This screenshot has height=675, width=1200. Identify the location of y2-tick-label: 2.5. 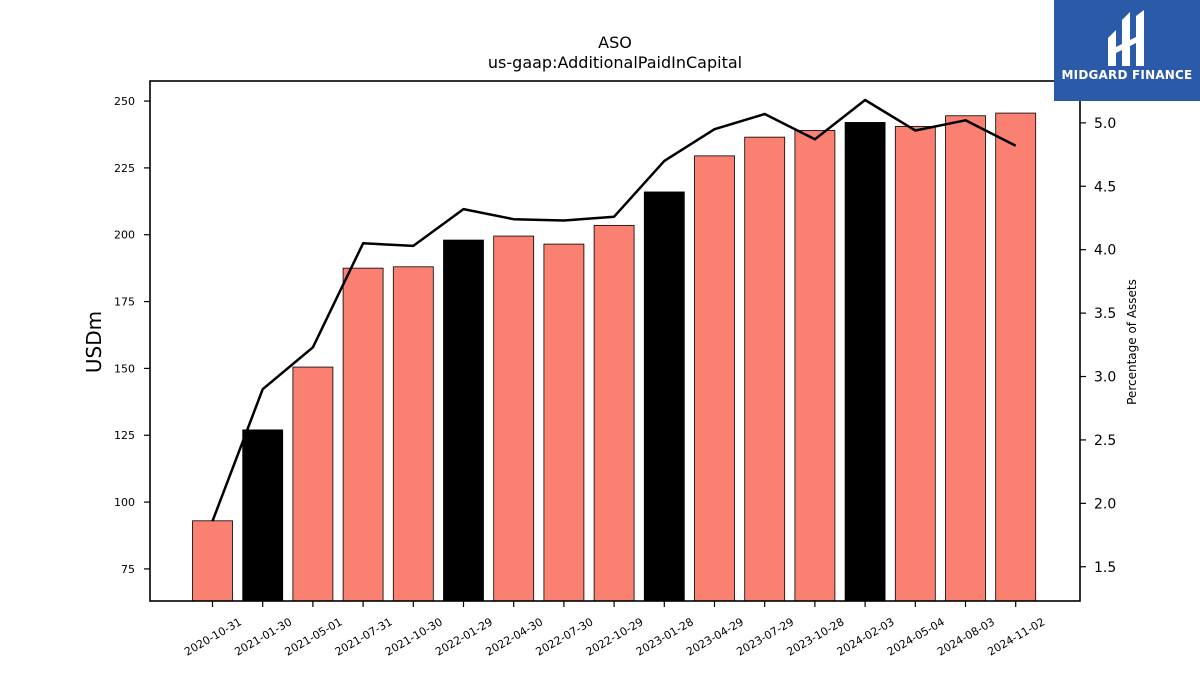
(1105, 441).